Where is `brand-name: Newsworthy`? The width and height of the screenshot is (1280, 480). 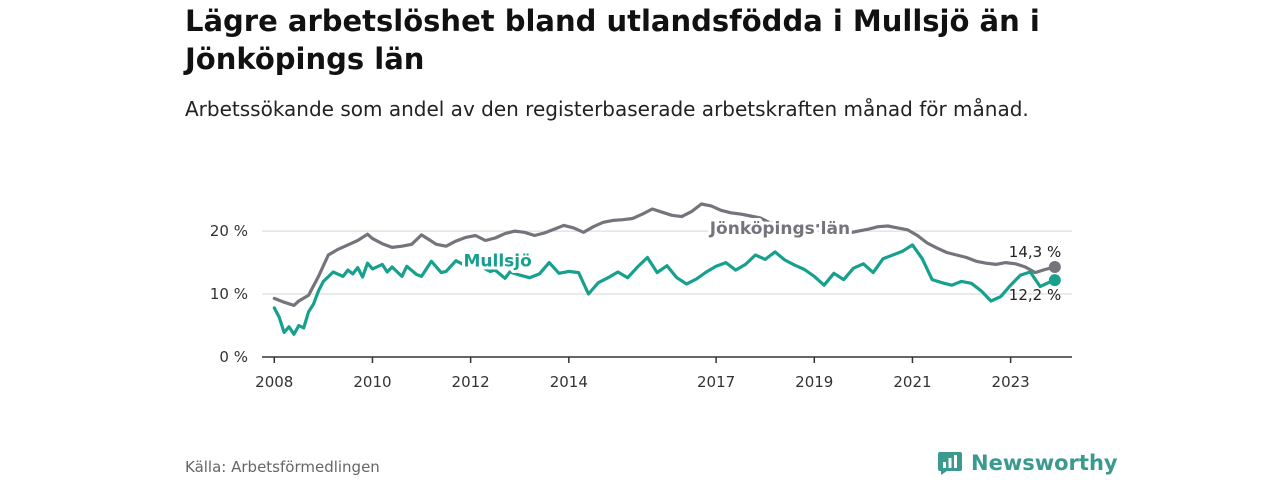
brand-name: Newsworthy is located at coordinates (1044, 463).